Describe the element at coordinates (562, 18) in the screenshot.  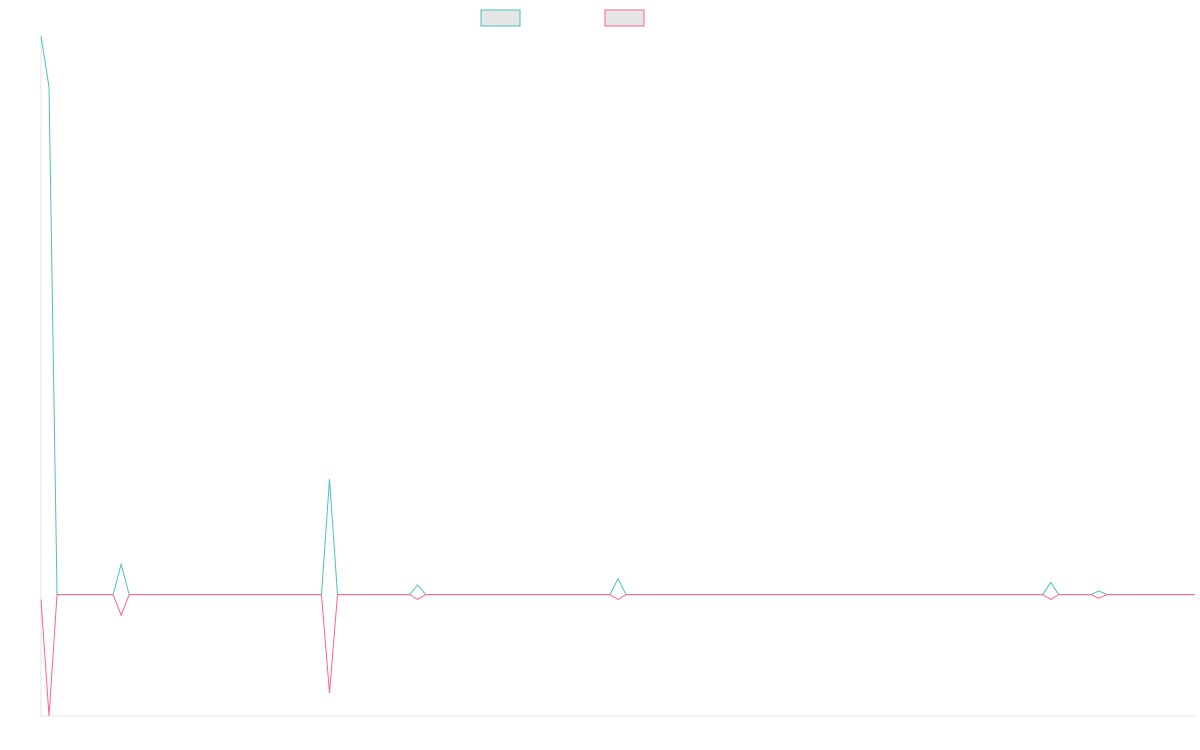
I see `legend` at that location.